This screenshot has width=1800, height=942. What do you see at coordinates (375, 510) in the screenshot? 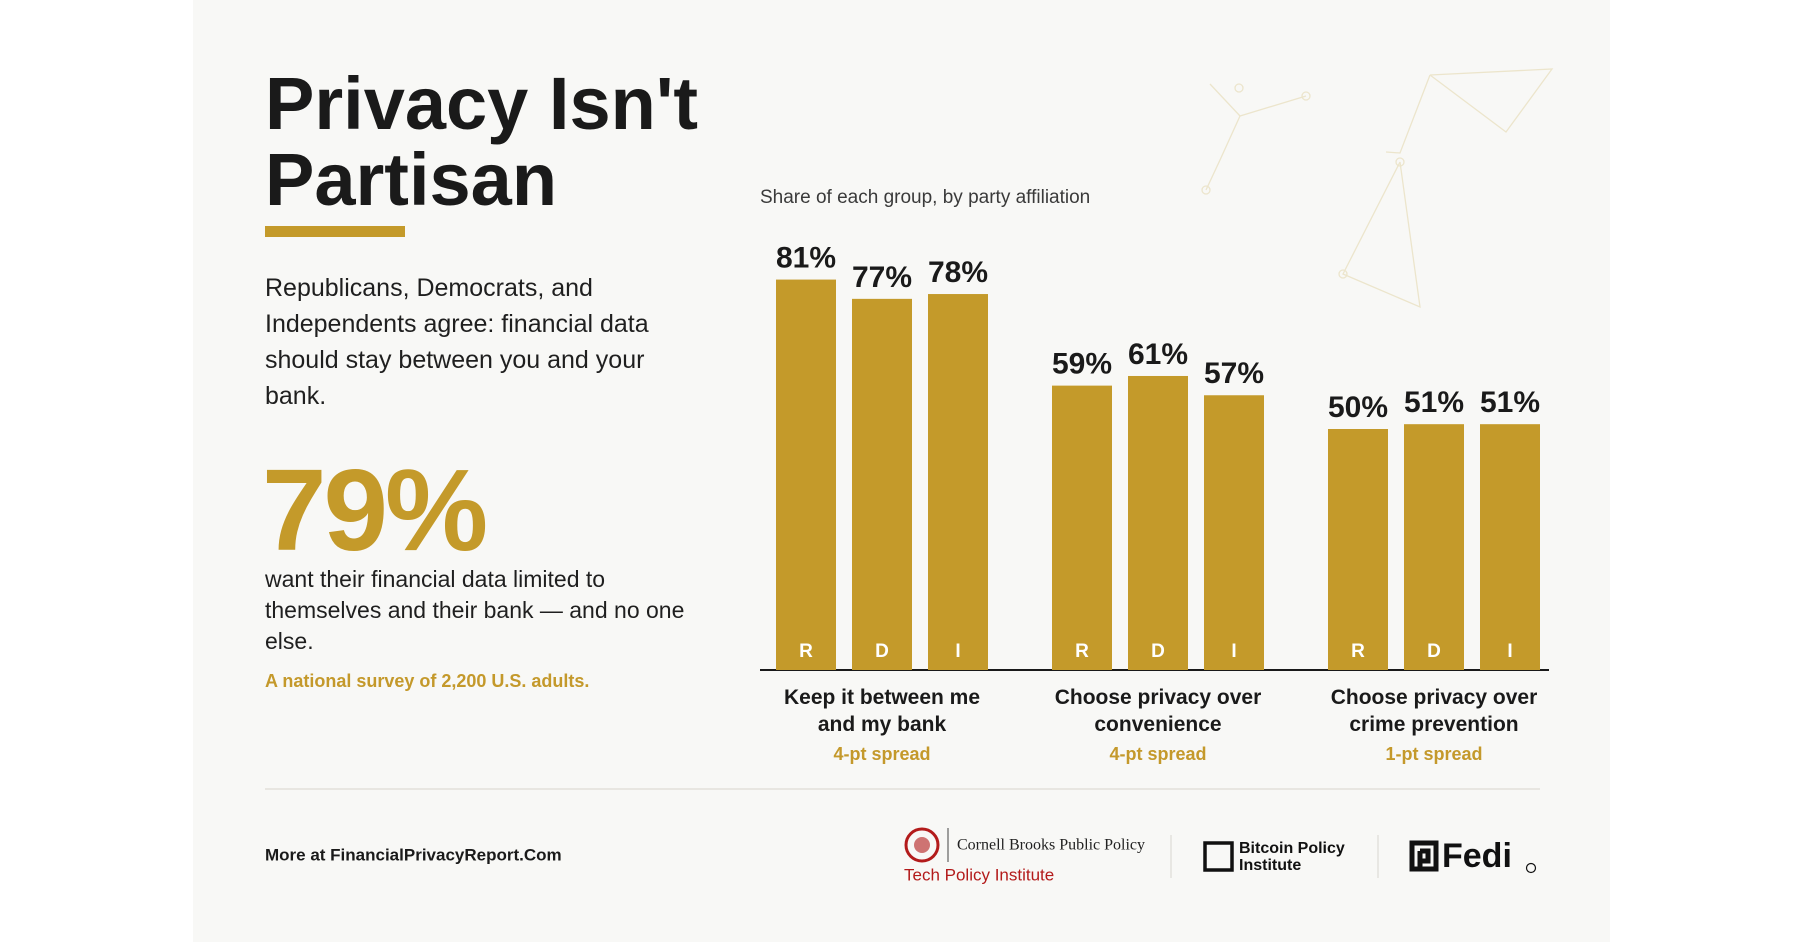
I see `stat-value: 79%` at bounding box center [375, 510].